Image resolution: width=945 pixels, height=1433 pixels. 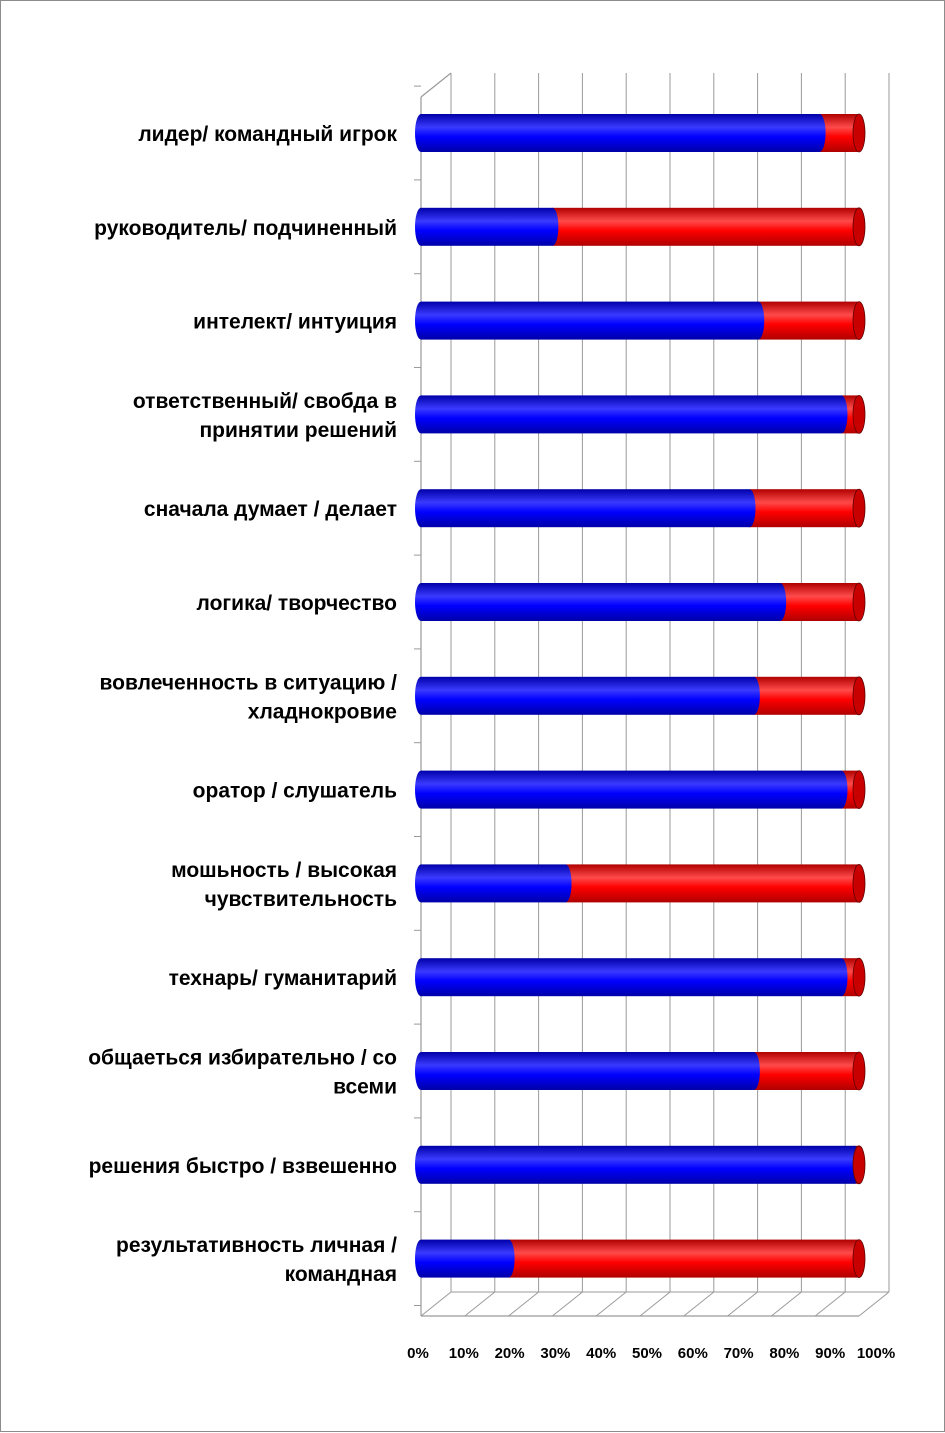 I want to click on x-tick-label: 0%, so click(x=418, y=1353).